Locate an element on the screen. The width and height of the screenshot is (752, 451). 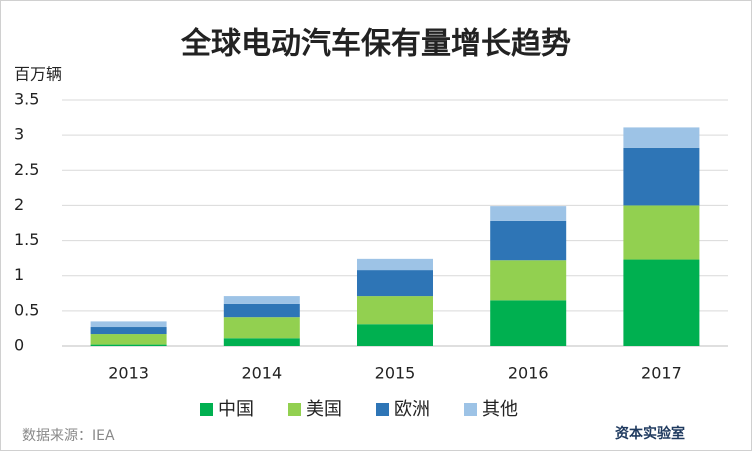
legend-label: 中国 is located at coordinates (236, 409).